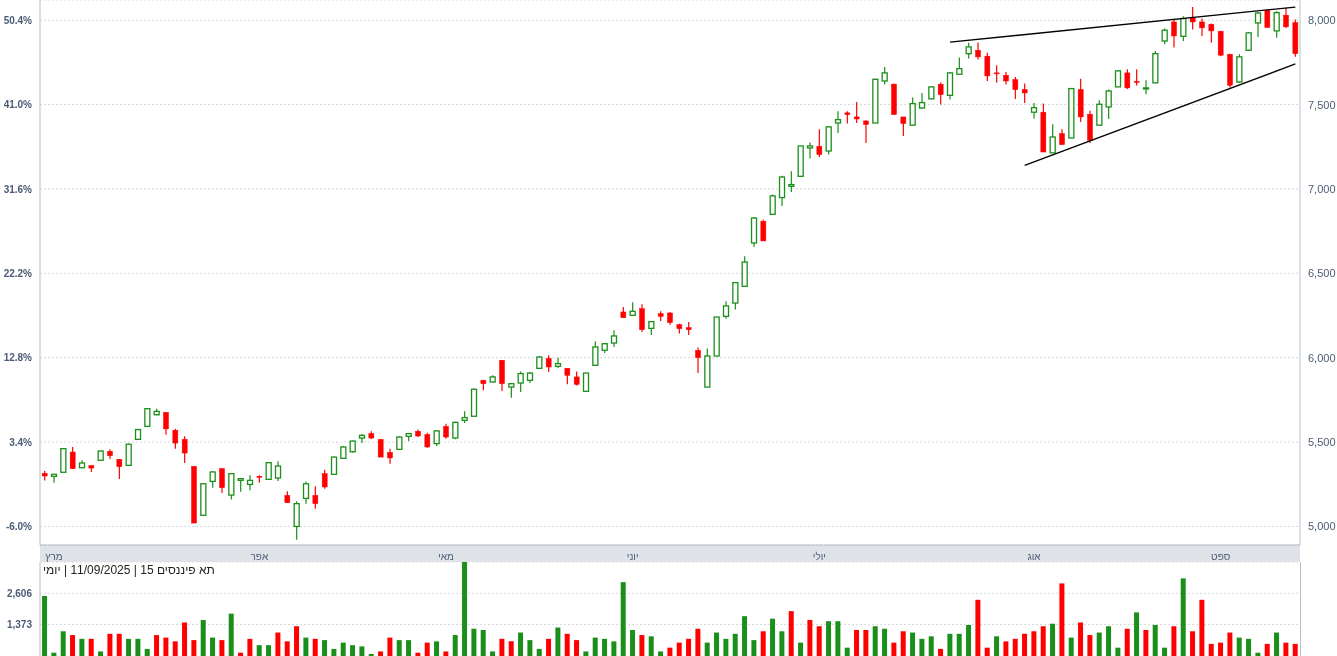 The image size is (1337, 656). What do you see at coordinates (632, 557) in the screenshot?
I see `x-tick-label: יוני` at bounding box center [632, 557].